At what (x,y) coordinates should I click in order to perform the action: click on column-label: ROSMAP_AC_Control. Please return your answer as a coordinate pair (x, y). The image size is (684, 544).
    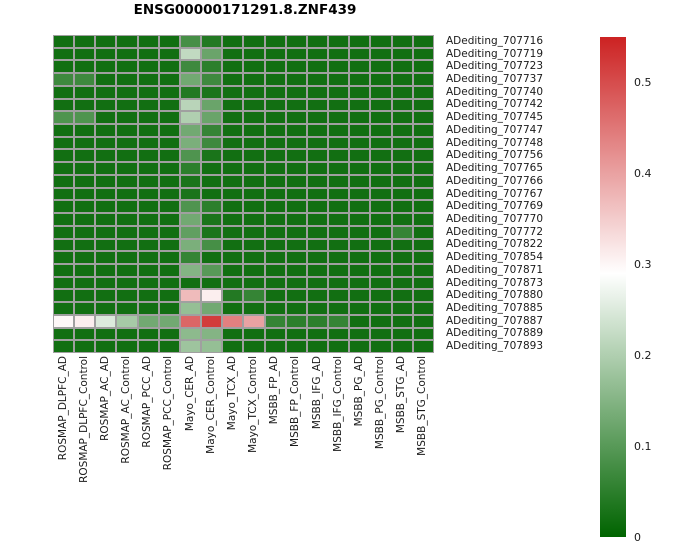
    Looking at the image, I should click on (126, 410).